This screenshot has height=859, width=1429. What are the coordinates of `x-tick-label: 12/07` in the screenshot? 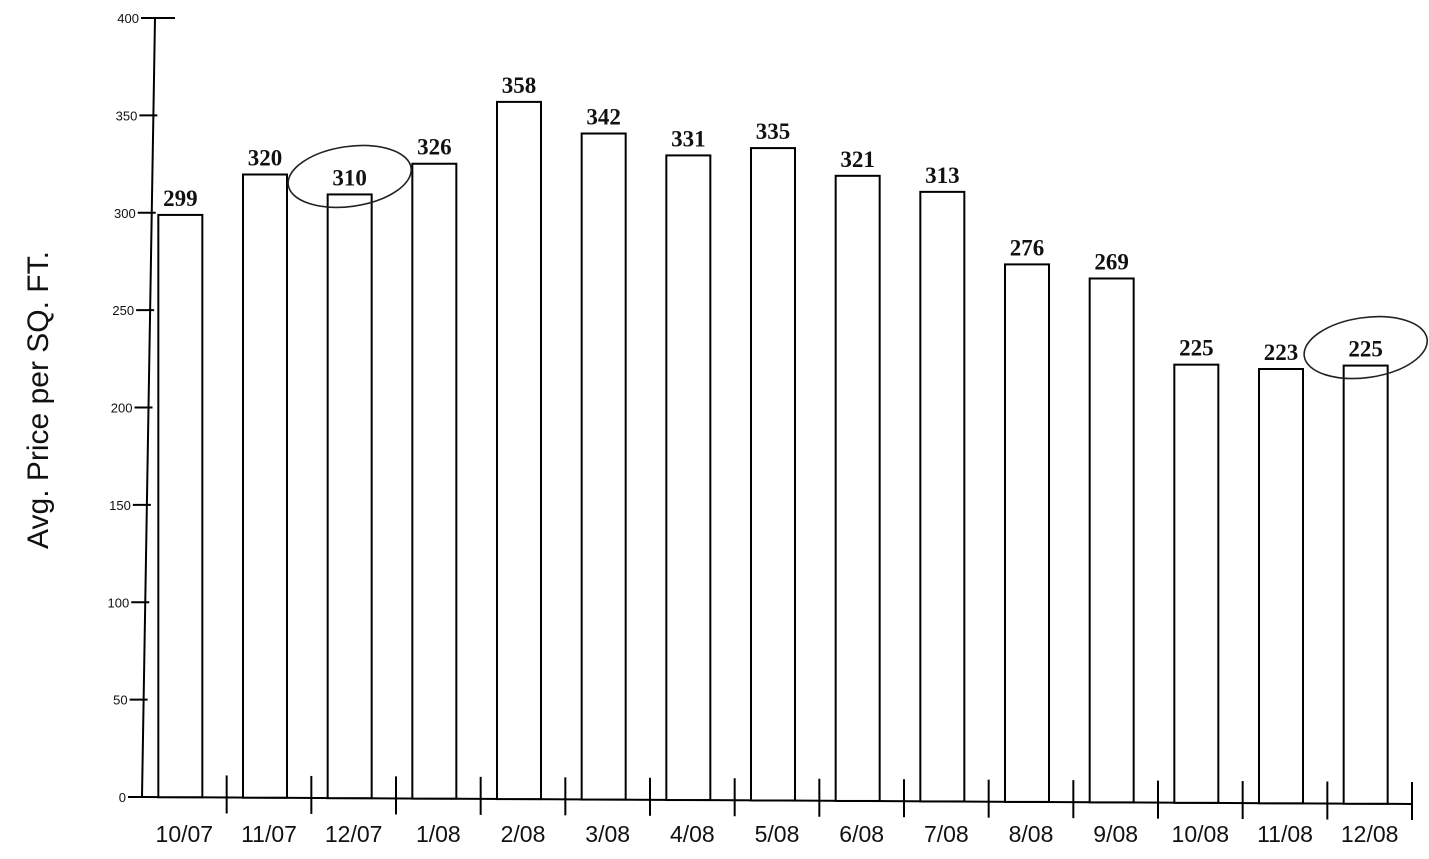 It's located at (354, 834).